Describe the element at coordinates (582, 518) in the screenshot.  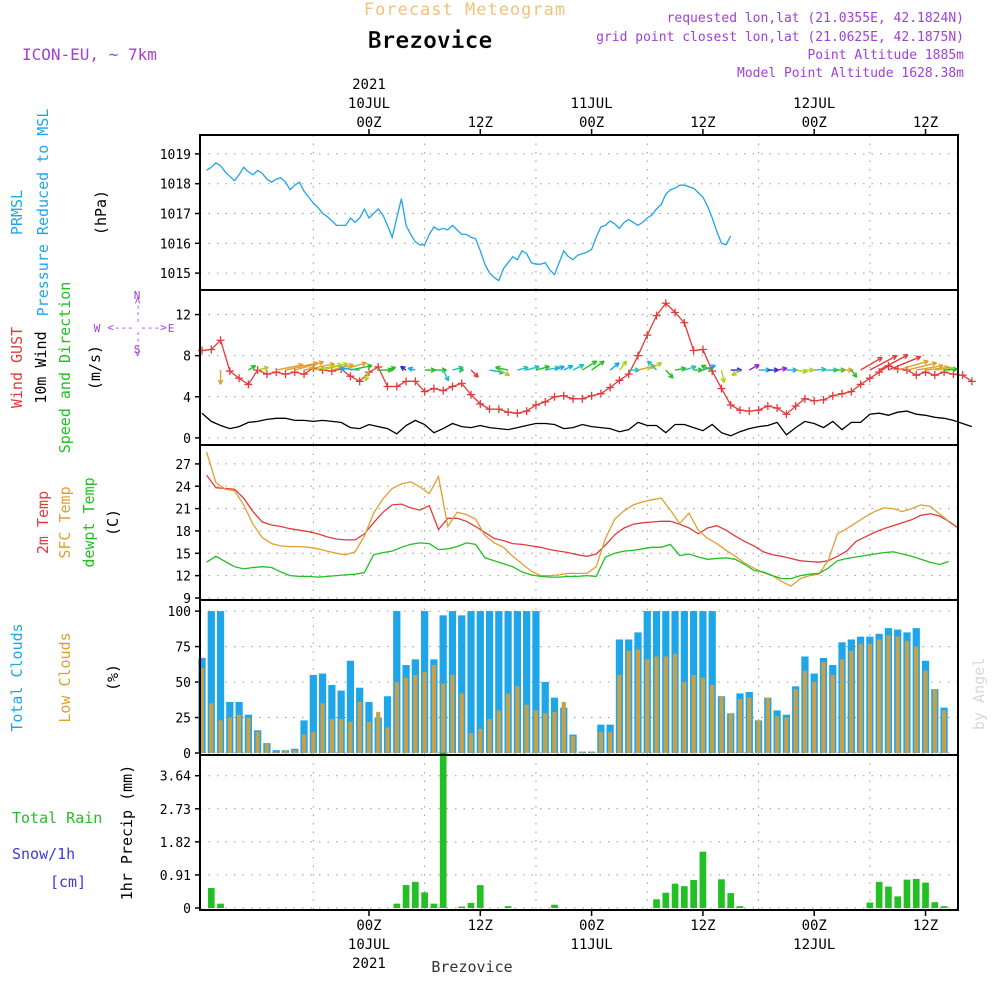
I see `temperature-2m-temp-line` at that location.